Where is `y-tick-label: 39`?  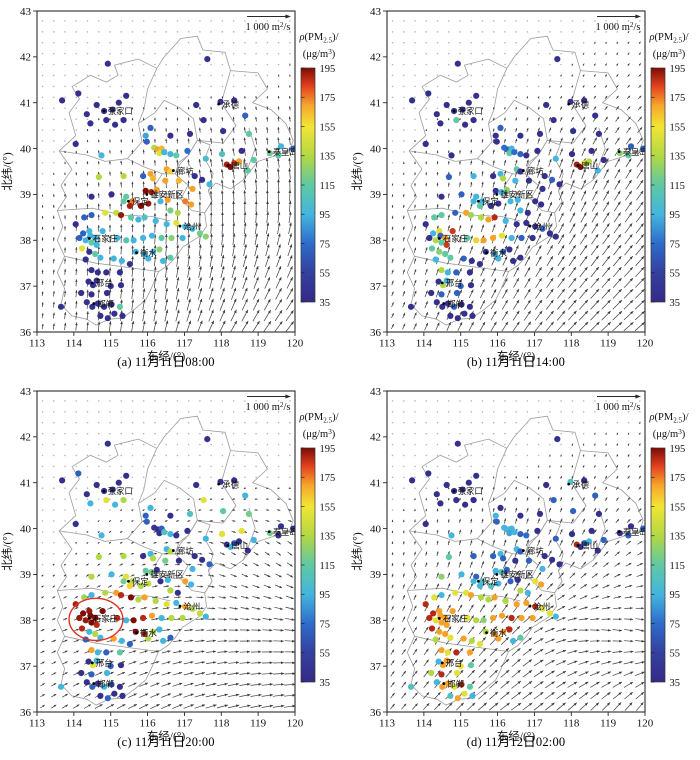 y-tick-label: 39 is located at coordinates (26, 575).